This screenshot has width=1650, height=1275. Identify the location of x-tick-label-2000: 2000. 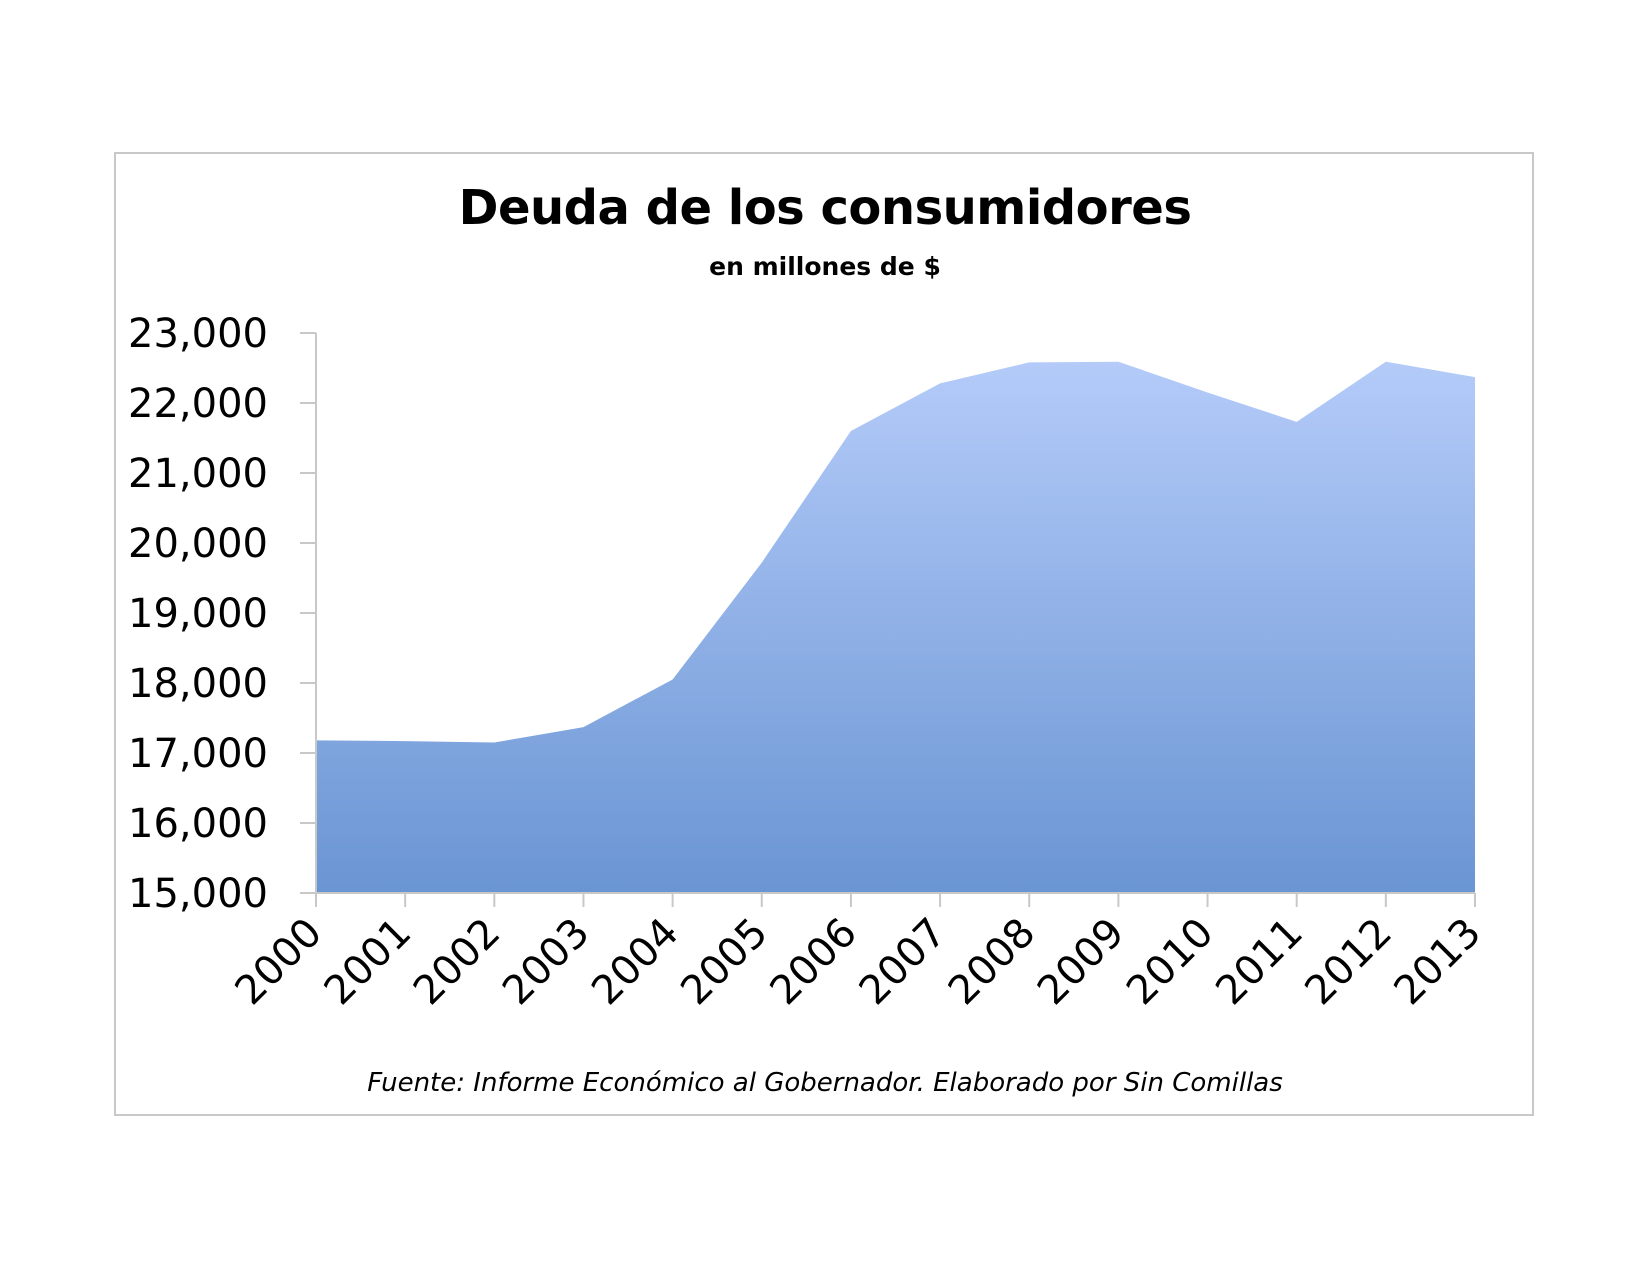
(279, 962).